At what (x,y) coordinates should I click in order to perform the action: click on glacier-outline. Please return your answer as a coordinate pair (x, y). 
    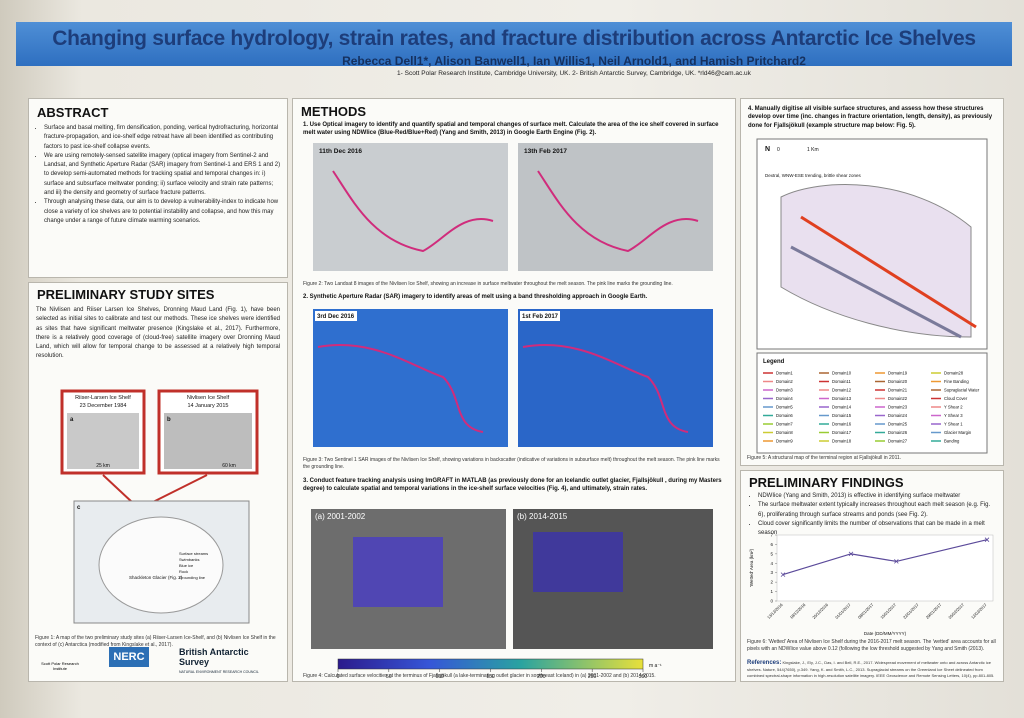
    Looking at the image, I should click on (876, 261).